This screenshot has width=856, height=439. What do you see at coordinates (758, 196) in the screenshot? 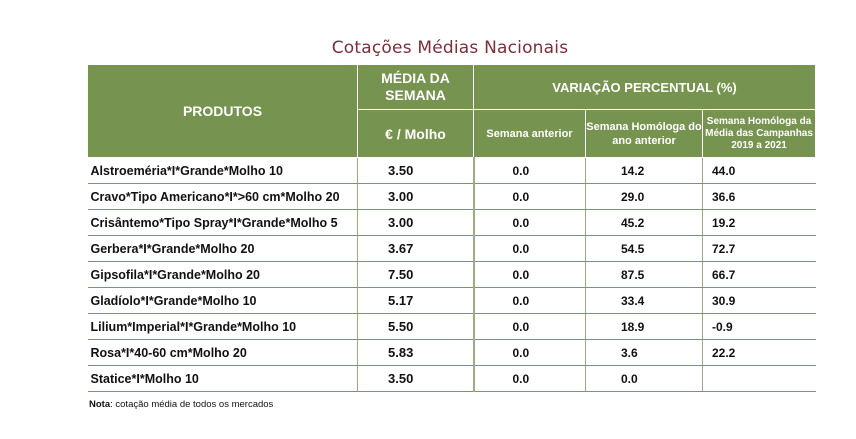
I see `campaigns-homologous-variation-cell: 36.6` at bounding box center [758, 196].